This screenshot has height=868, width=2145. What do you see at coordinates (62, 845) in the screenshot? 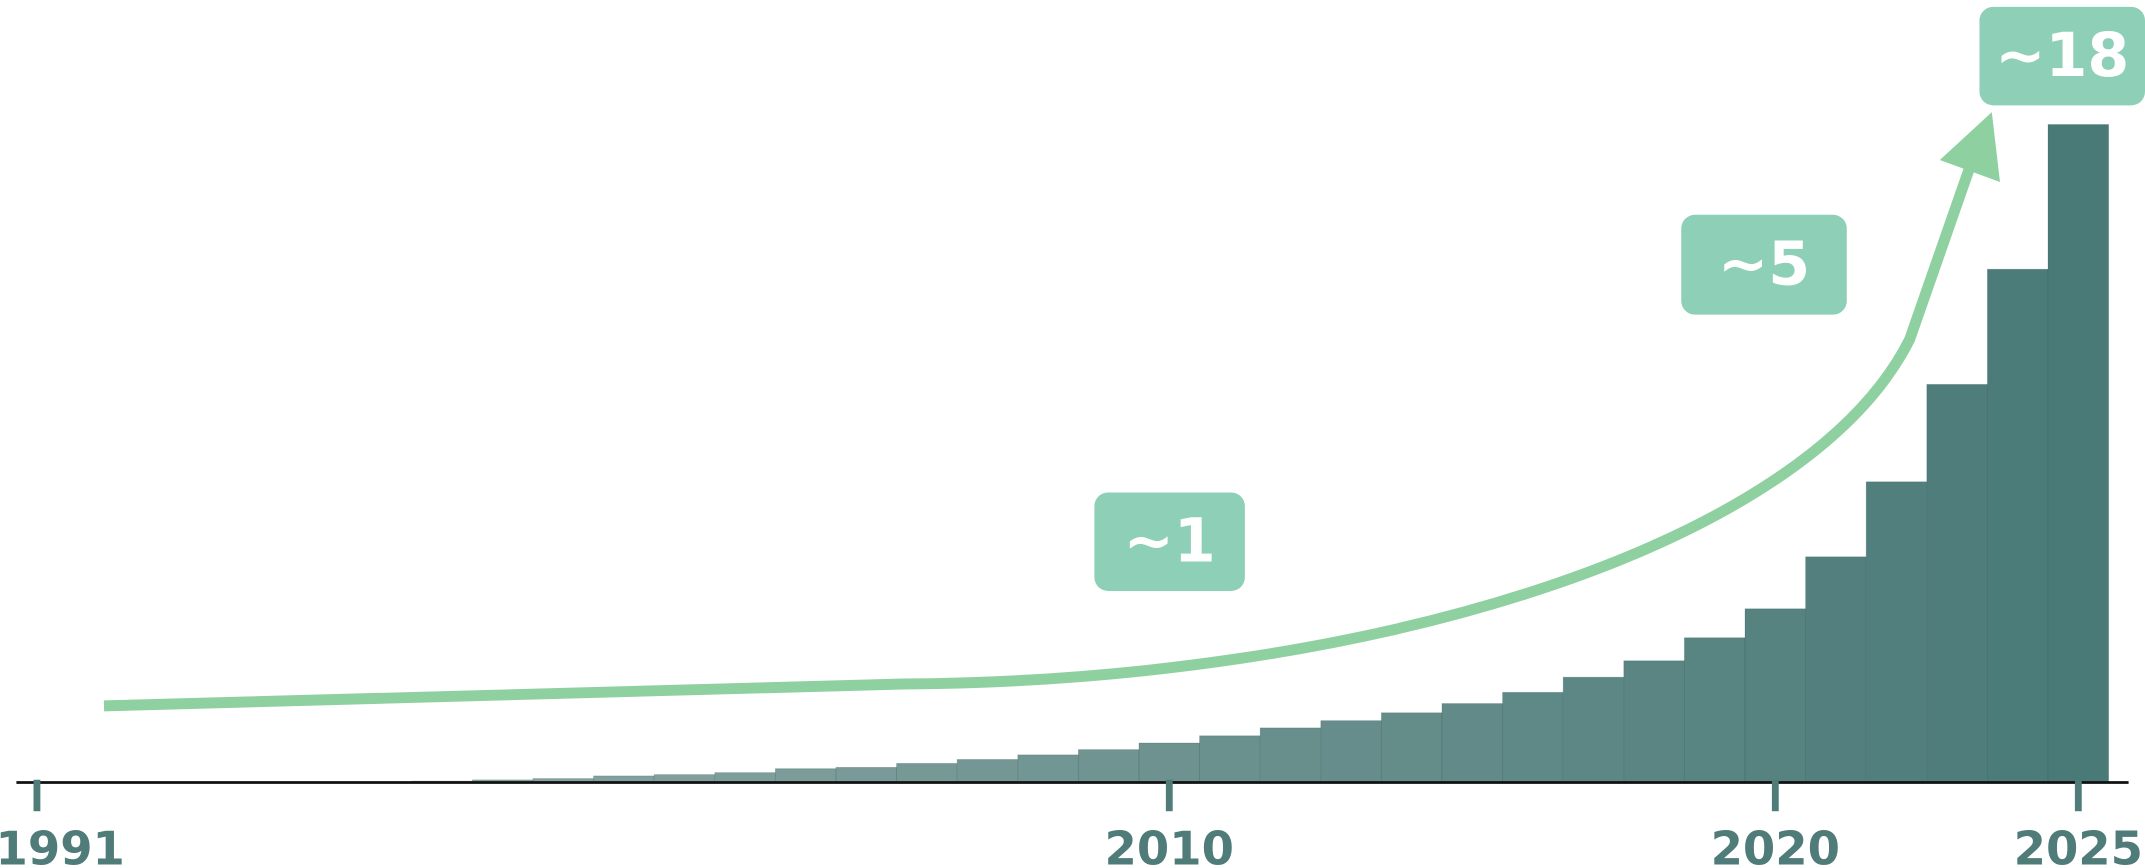
I see `x-tick-label: 1991` at bounding box center [62, 845].